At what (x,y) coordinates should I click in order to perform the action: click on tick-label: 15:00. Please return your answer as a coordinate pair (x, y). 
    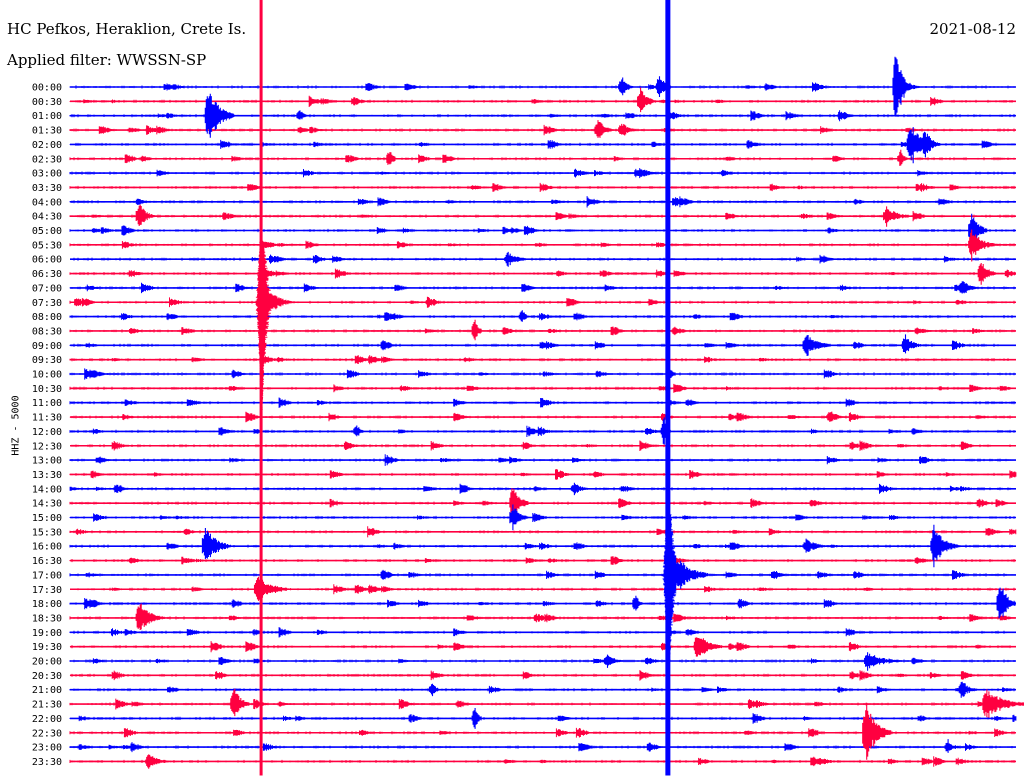
    Looking at the image, I should click on (47, 518).